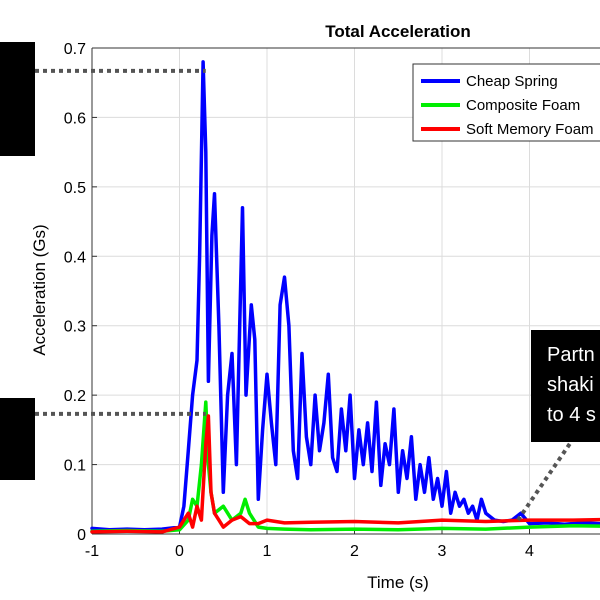 The height and width of the screenshot is (600, 600). What do you see at coordinates (512, 81) in the screenshot?
I see `legend-label: Cheap Spring` at bounding box center [512, 81].